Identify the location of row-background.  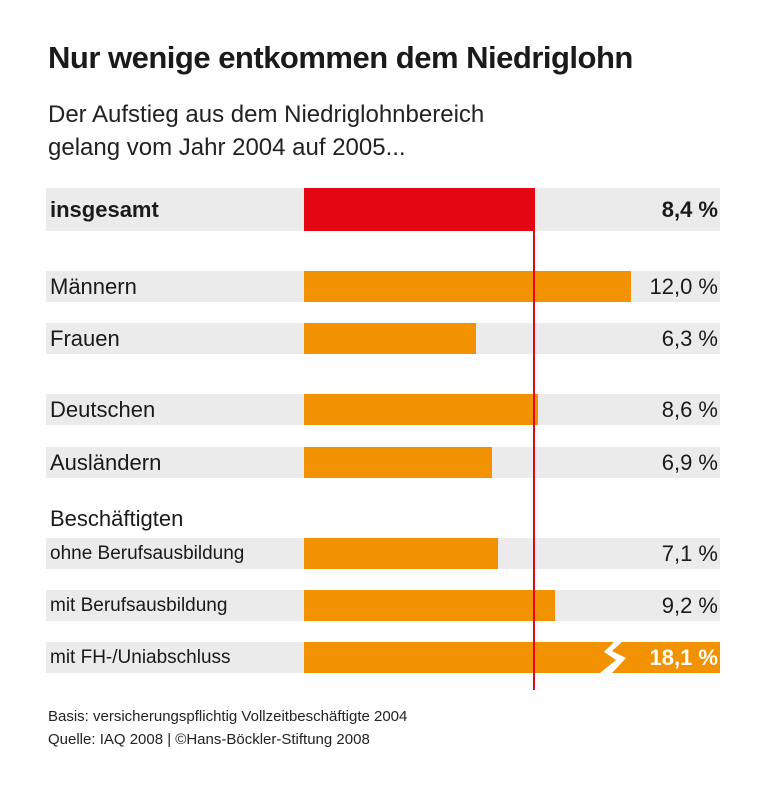
(175, 657).